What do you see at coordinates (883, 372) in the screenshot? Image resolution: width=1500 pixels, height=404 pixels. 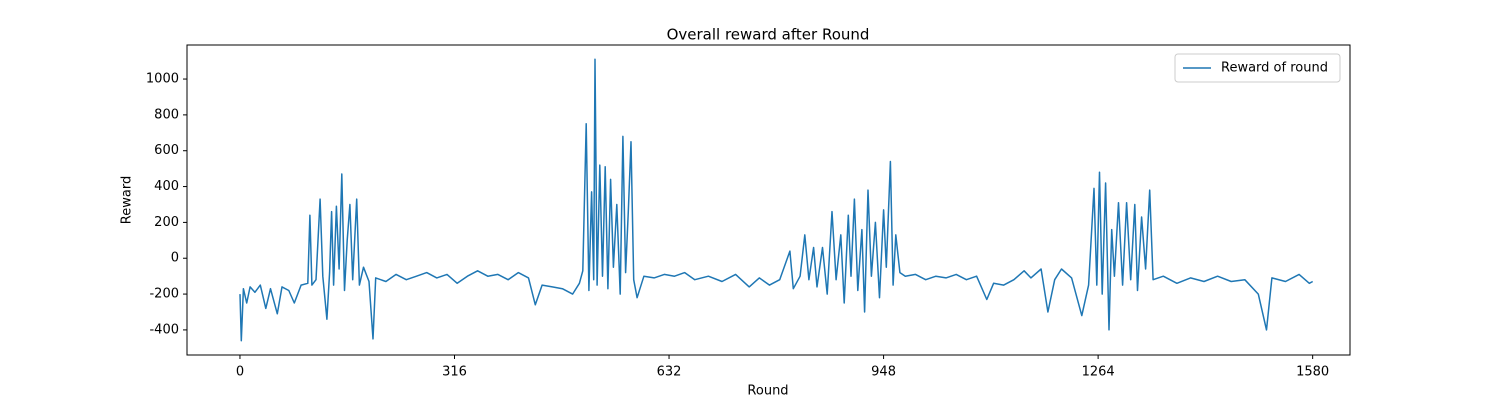 I see `x-tick-label: 948` at bounding box center [883, 372].